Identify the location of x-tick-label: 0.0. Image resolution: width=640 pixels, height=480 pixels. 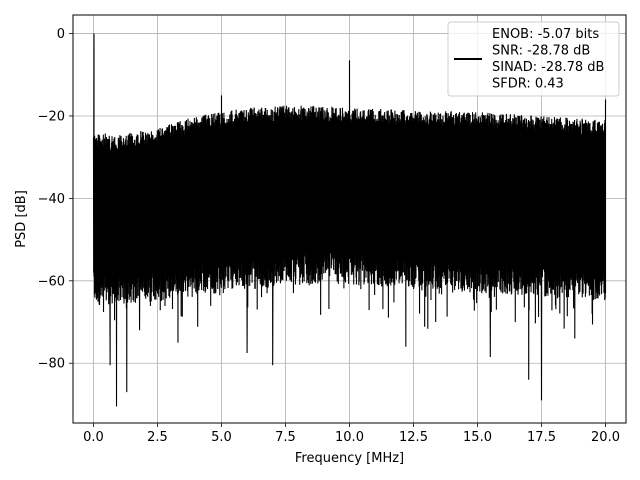
(93, 437).